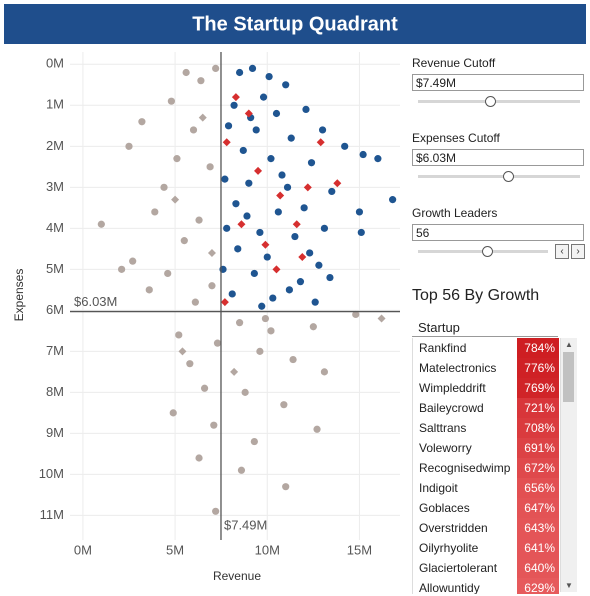 The height and width of the screenshot is (596, 590). What do you see at coordinates (538, 388) in the screenshot?
I see `growth-cell: 769%` at bounding box center [538, 388].